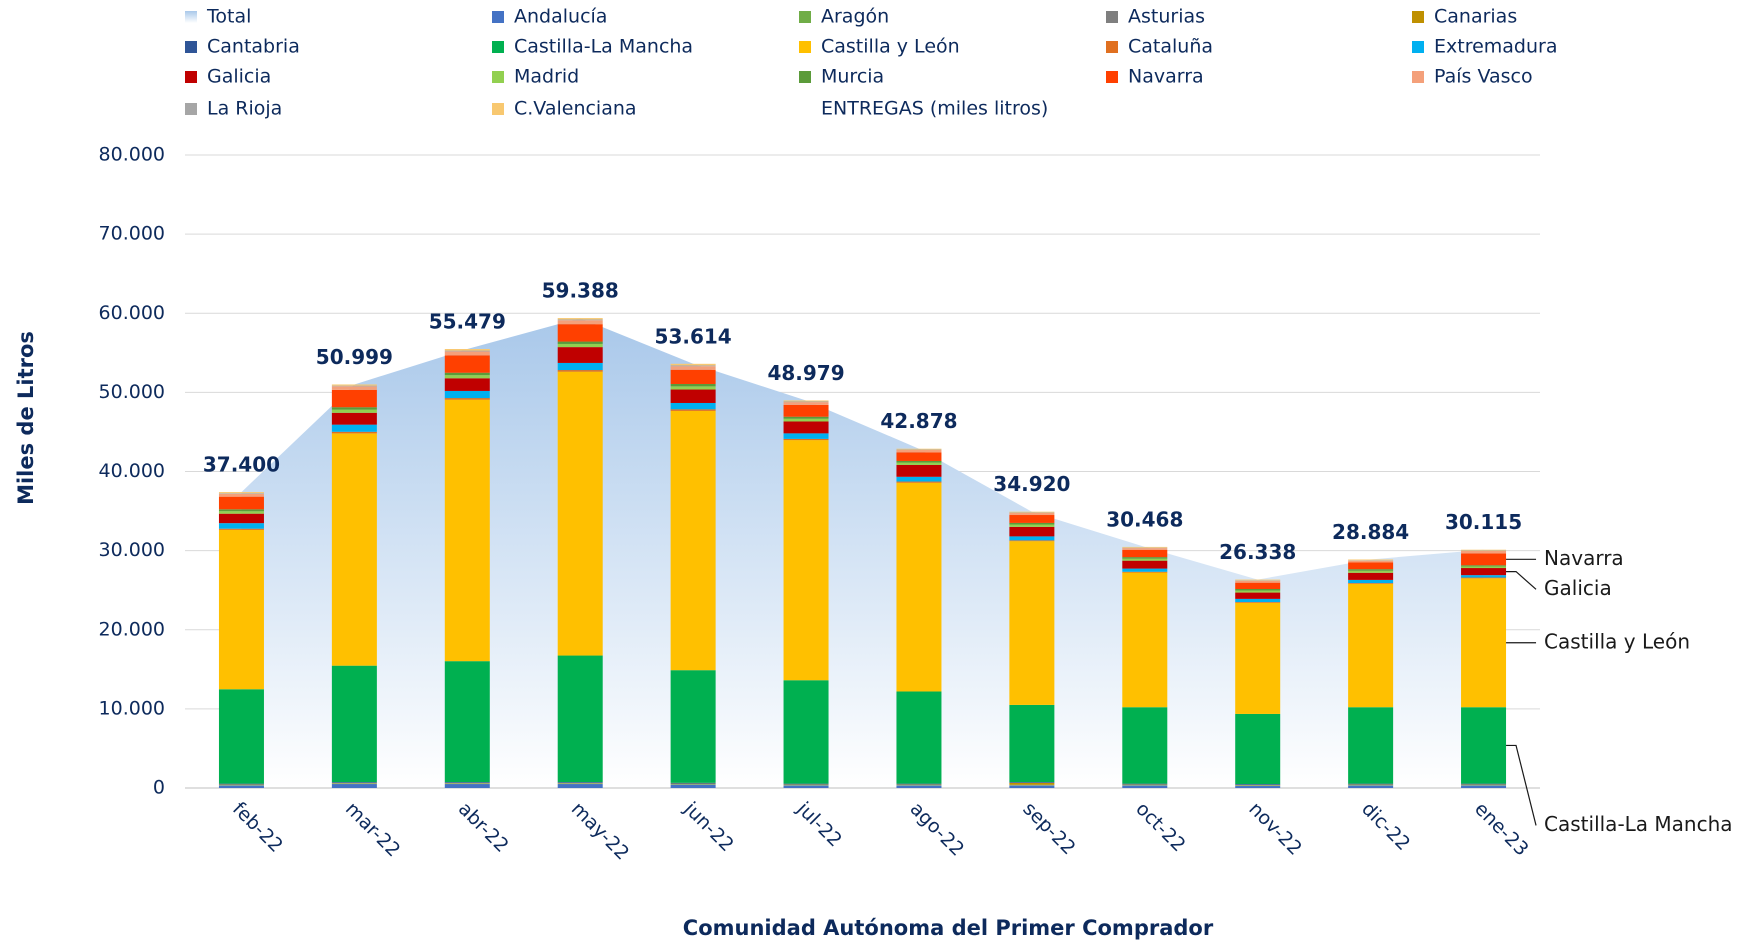  Describe the element at coordinates (191, 109) in the screenshot. I see `legend-swatch` at that location.